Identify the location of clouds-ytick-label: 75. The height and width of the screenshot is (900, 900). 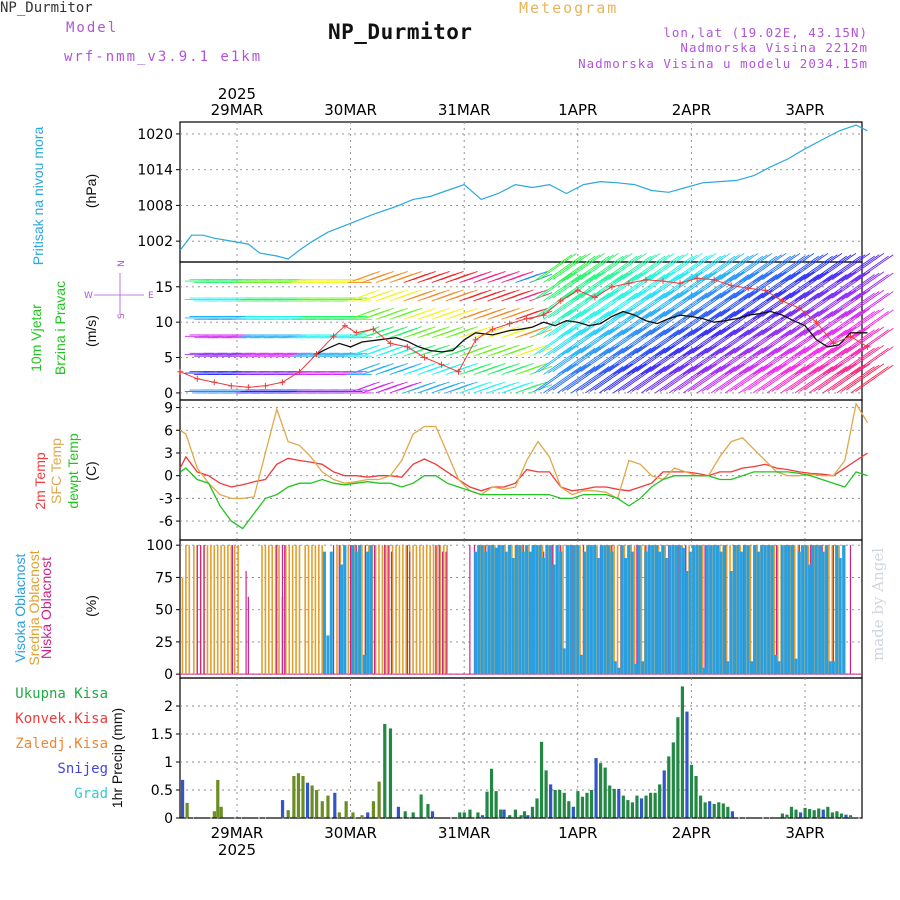
(164, 578).